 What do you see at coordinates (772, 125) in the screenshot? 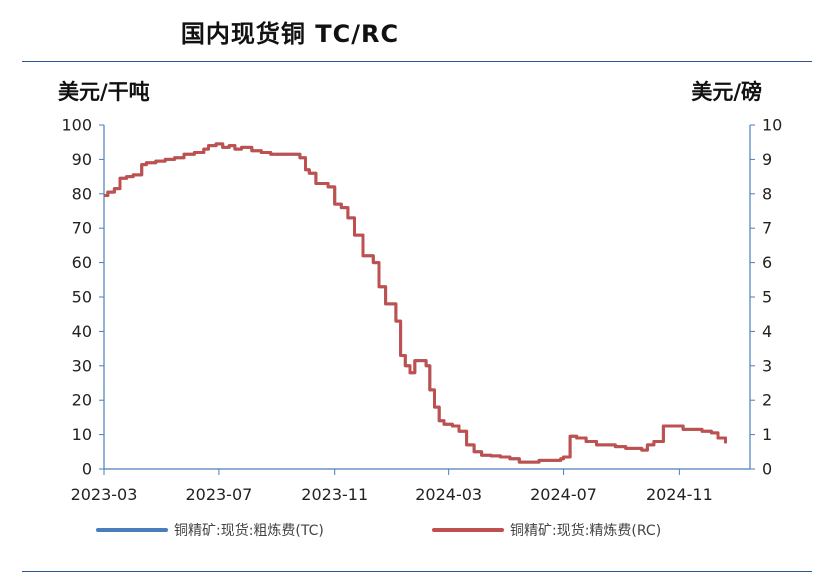
I see `right-y-tick-label: 10` at bounding box center [772, 125].